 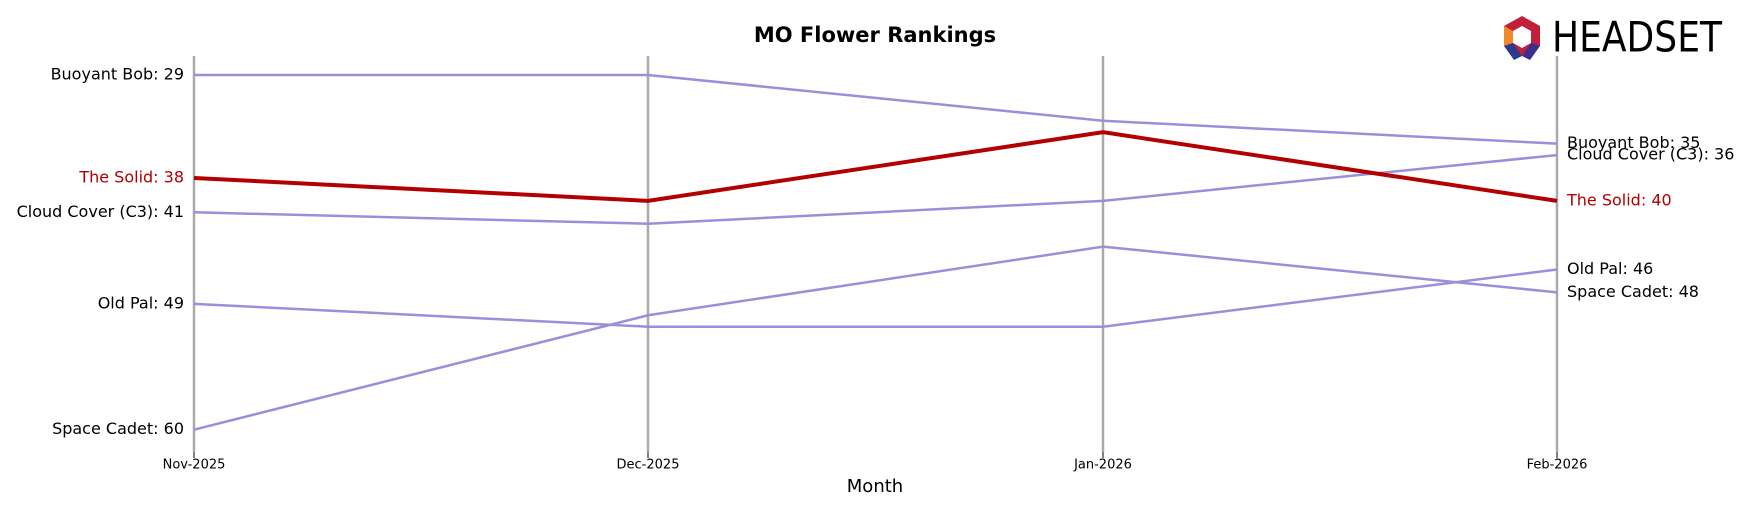 What do you see at coordinates (1557, 465) in the screenshot?
I see `x-tick-label: Feb-2026` at bounding box center [1557, 465].